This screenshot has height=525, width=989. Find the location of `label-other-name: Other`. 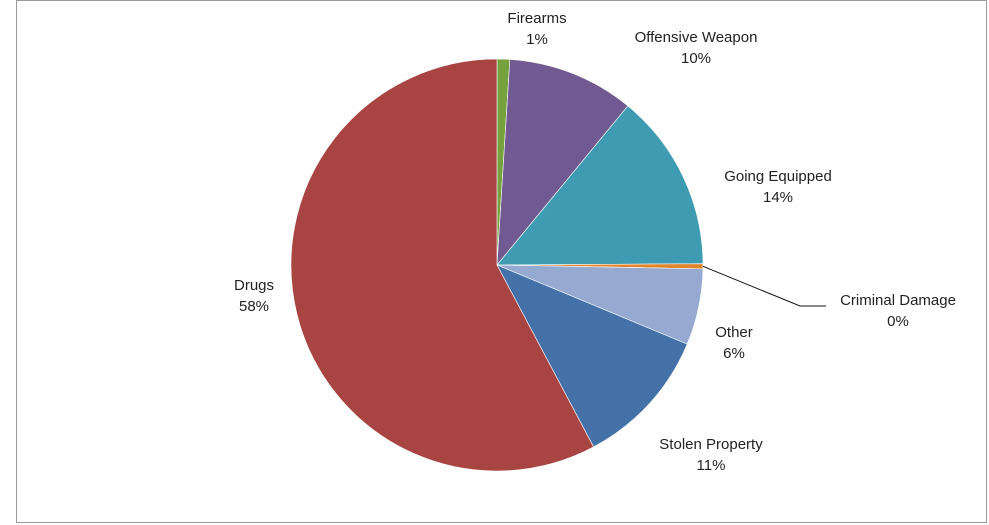

label-other-name: Other is located at coordinates (734, 332).